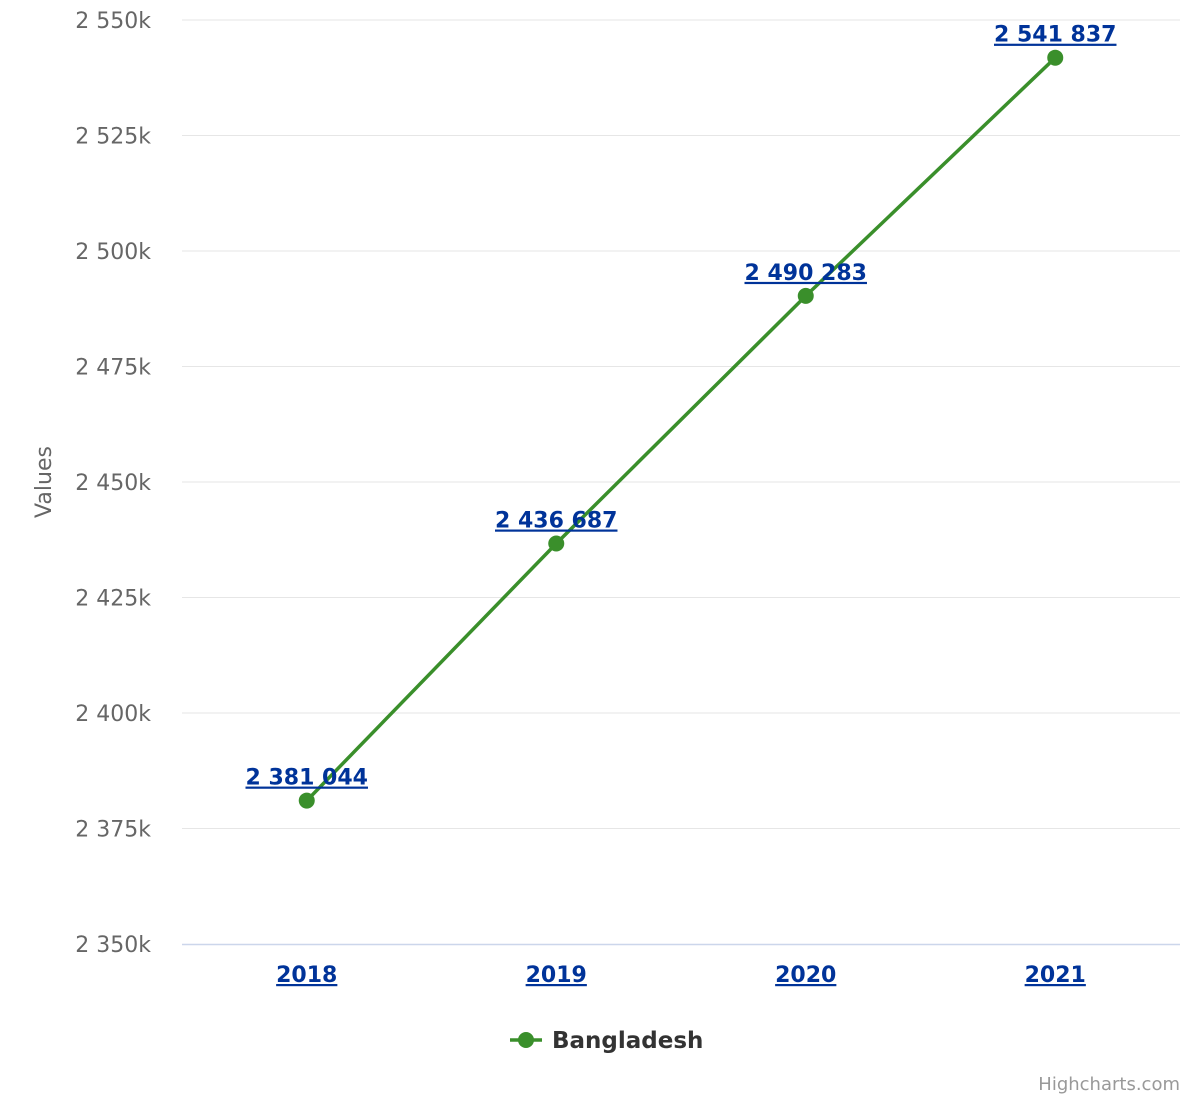  I want to click on x-category-2019: 2019, so click(556, 975).